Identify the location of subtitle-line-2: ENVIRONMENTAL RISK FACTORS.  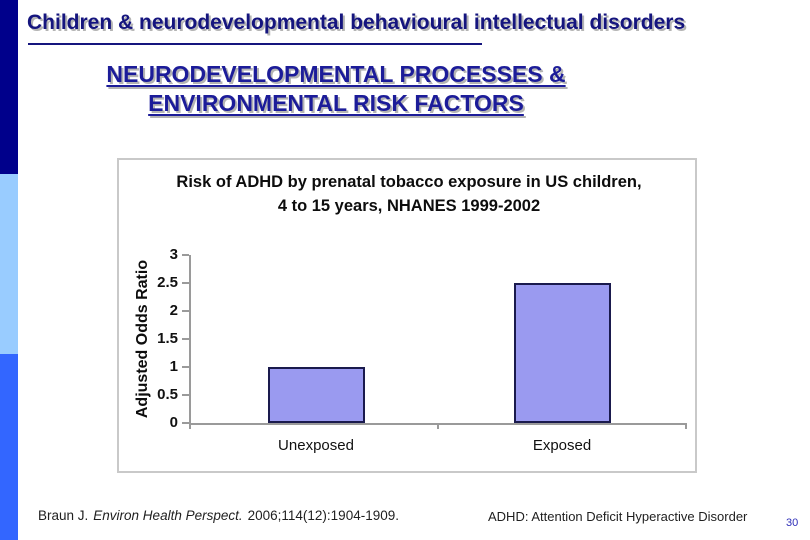
(336, 103).